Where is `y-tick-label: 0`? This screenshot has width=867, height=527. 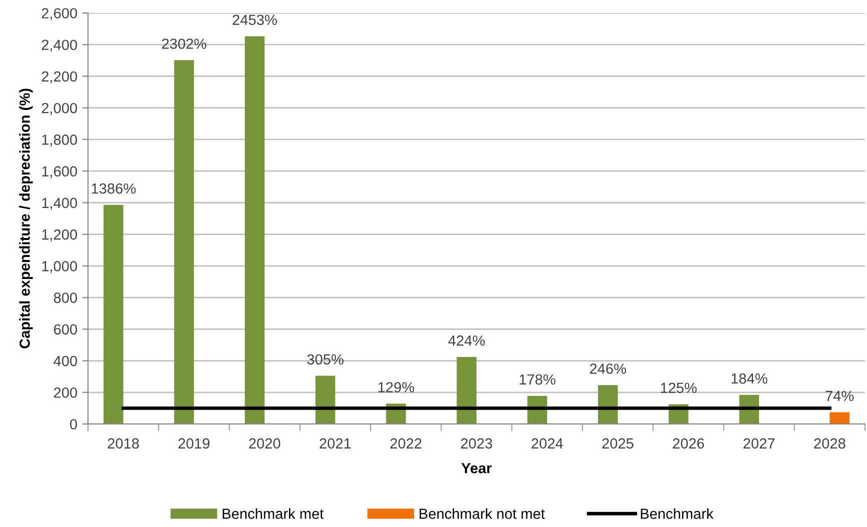
y-tick-label: 0 is located at coordinates (74, 424).